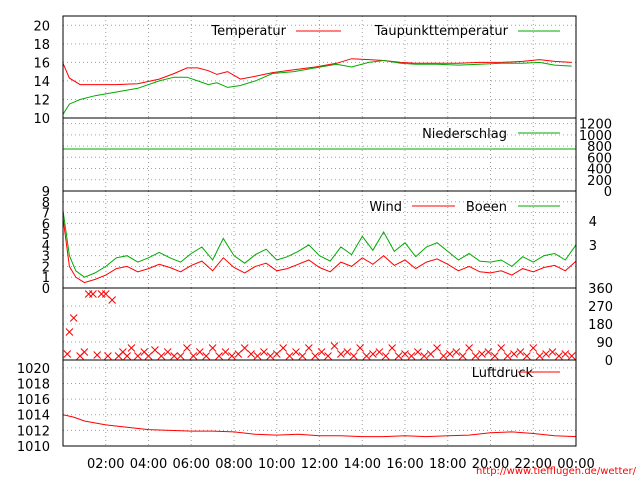 The height and width of the screenshot is (480, 640). Describe the element at coordinates (46, 235) in the screenshot. I see `wind-y-tick: 5` at that location.